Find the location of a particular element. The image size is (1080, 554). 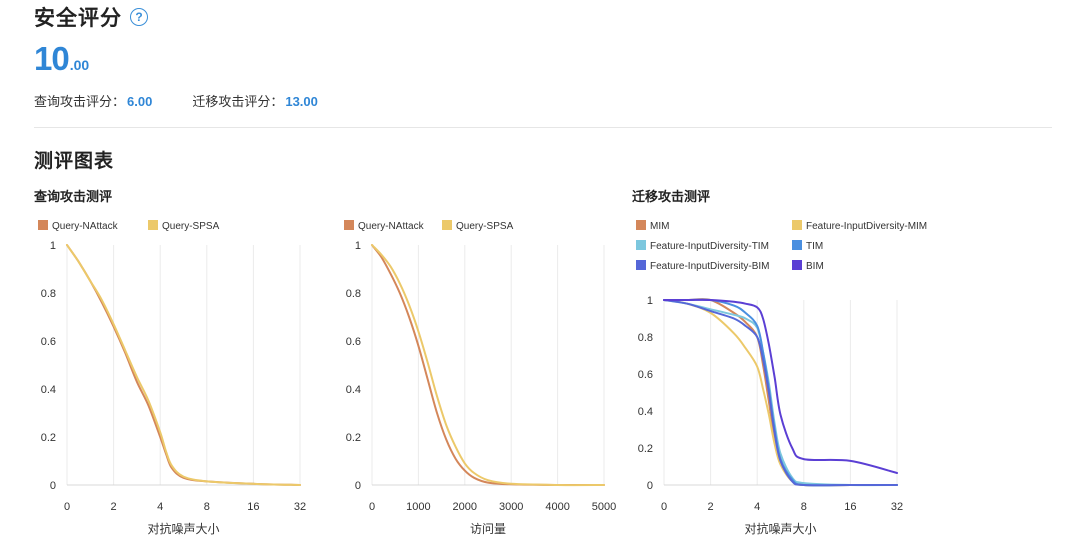

divider is located at coordinates (543, 127).